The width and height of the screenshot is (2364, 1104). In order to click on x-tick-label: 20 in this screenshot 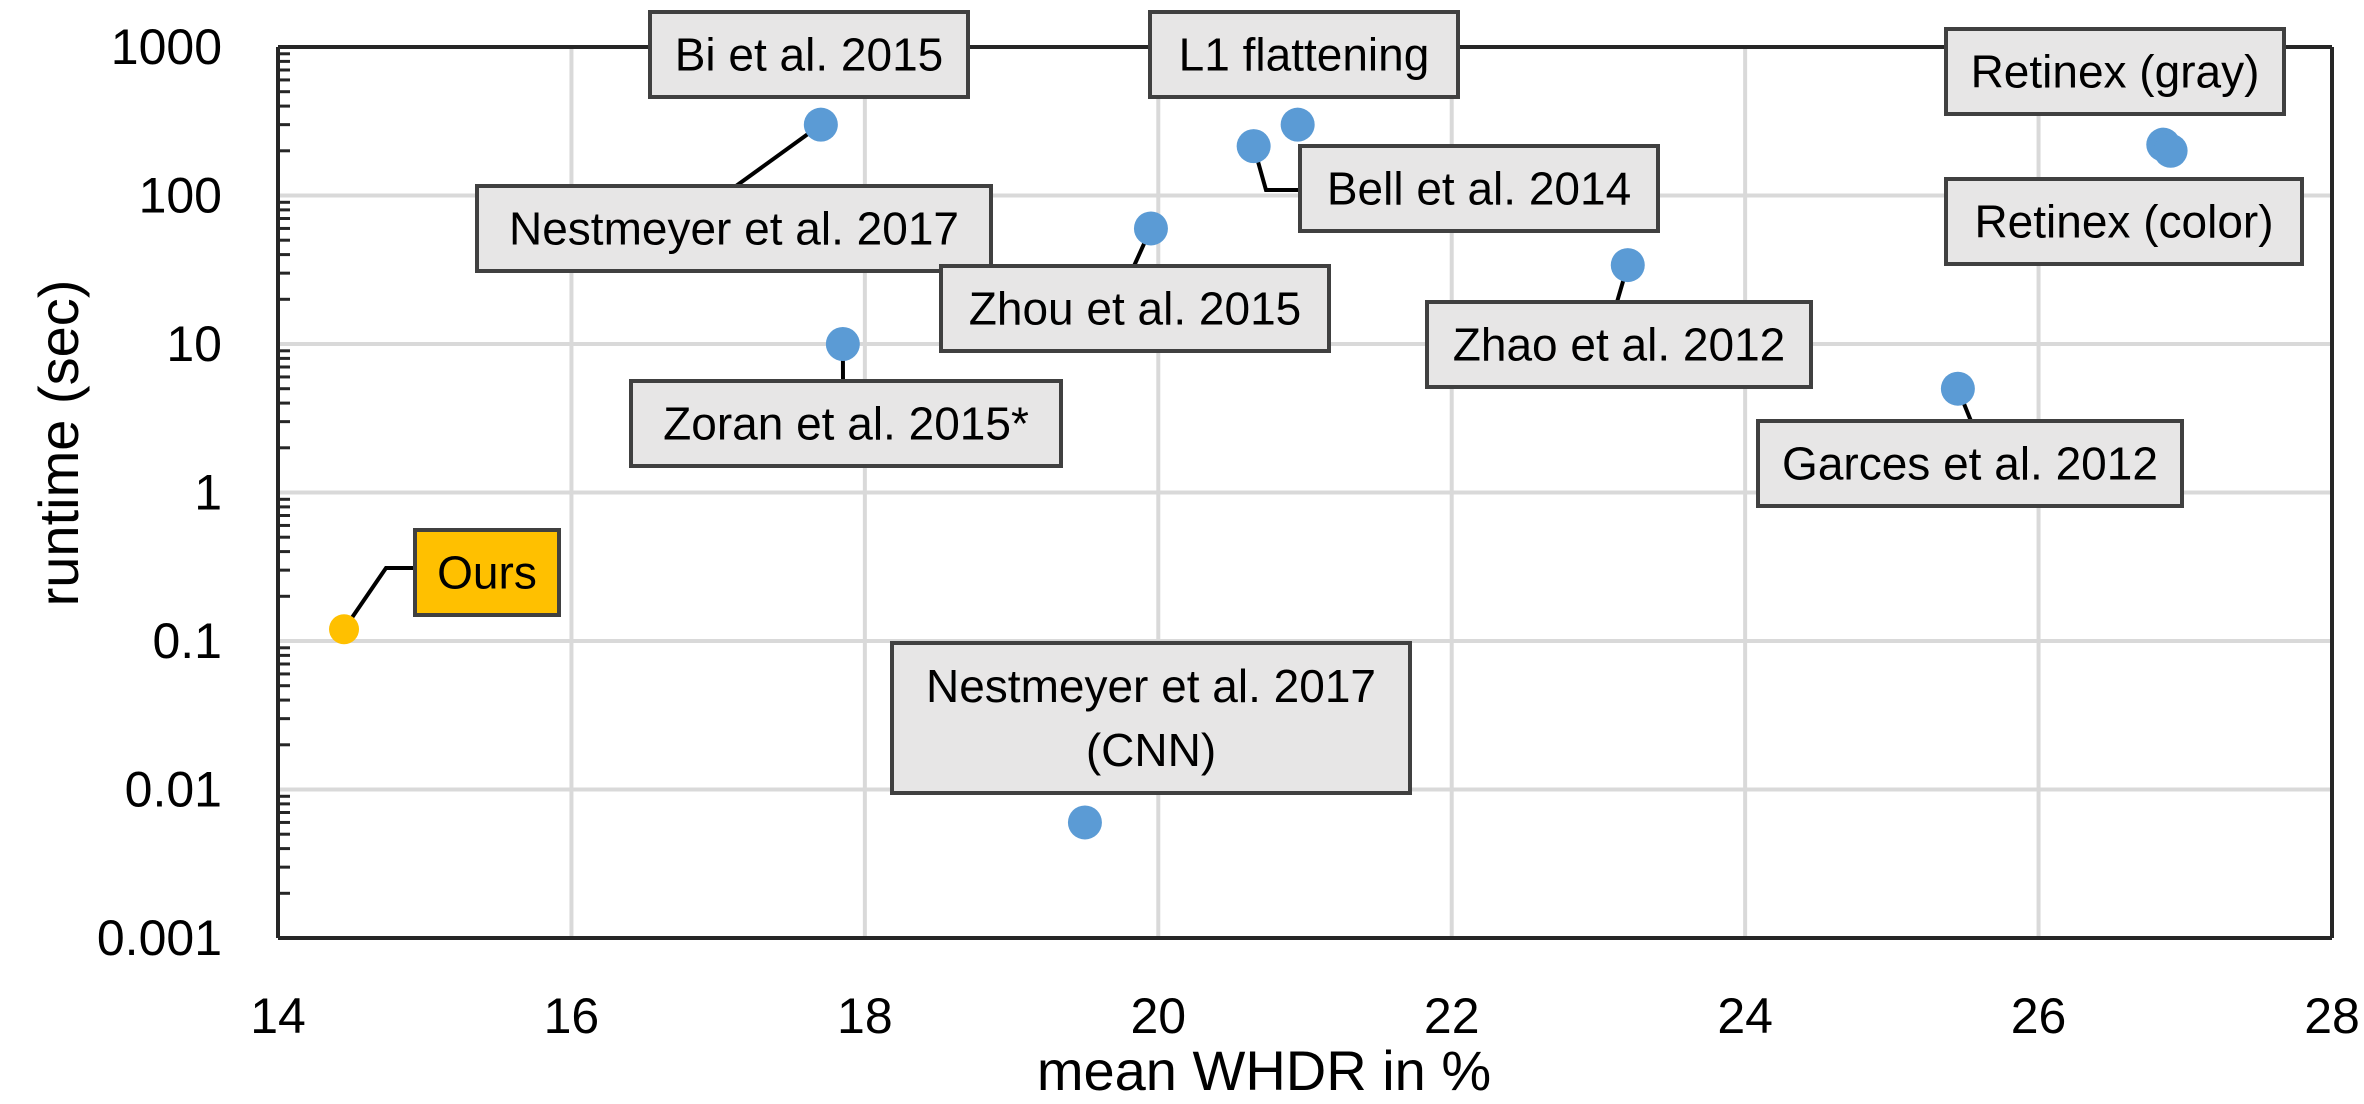, I will do `click(1158, 1016)`.